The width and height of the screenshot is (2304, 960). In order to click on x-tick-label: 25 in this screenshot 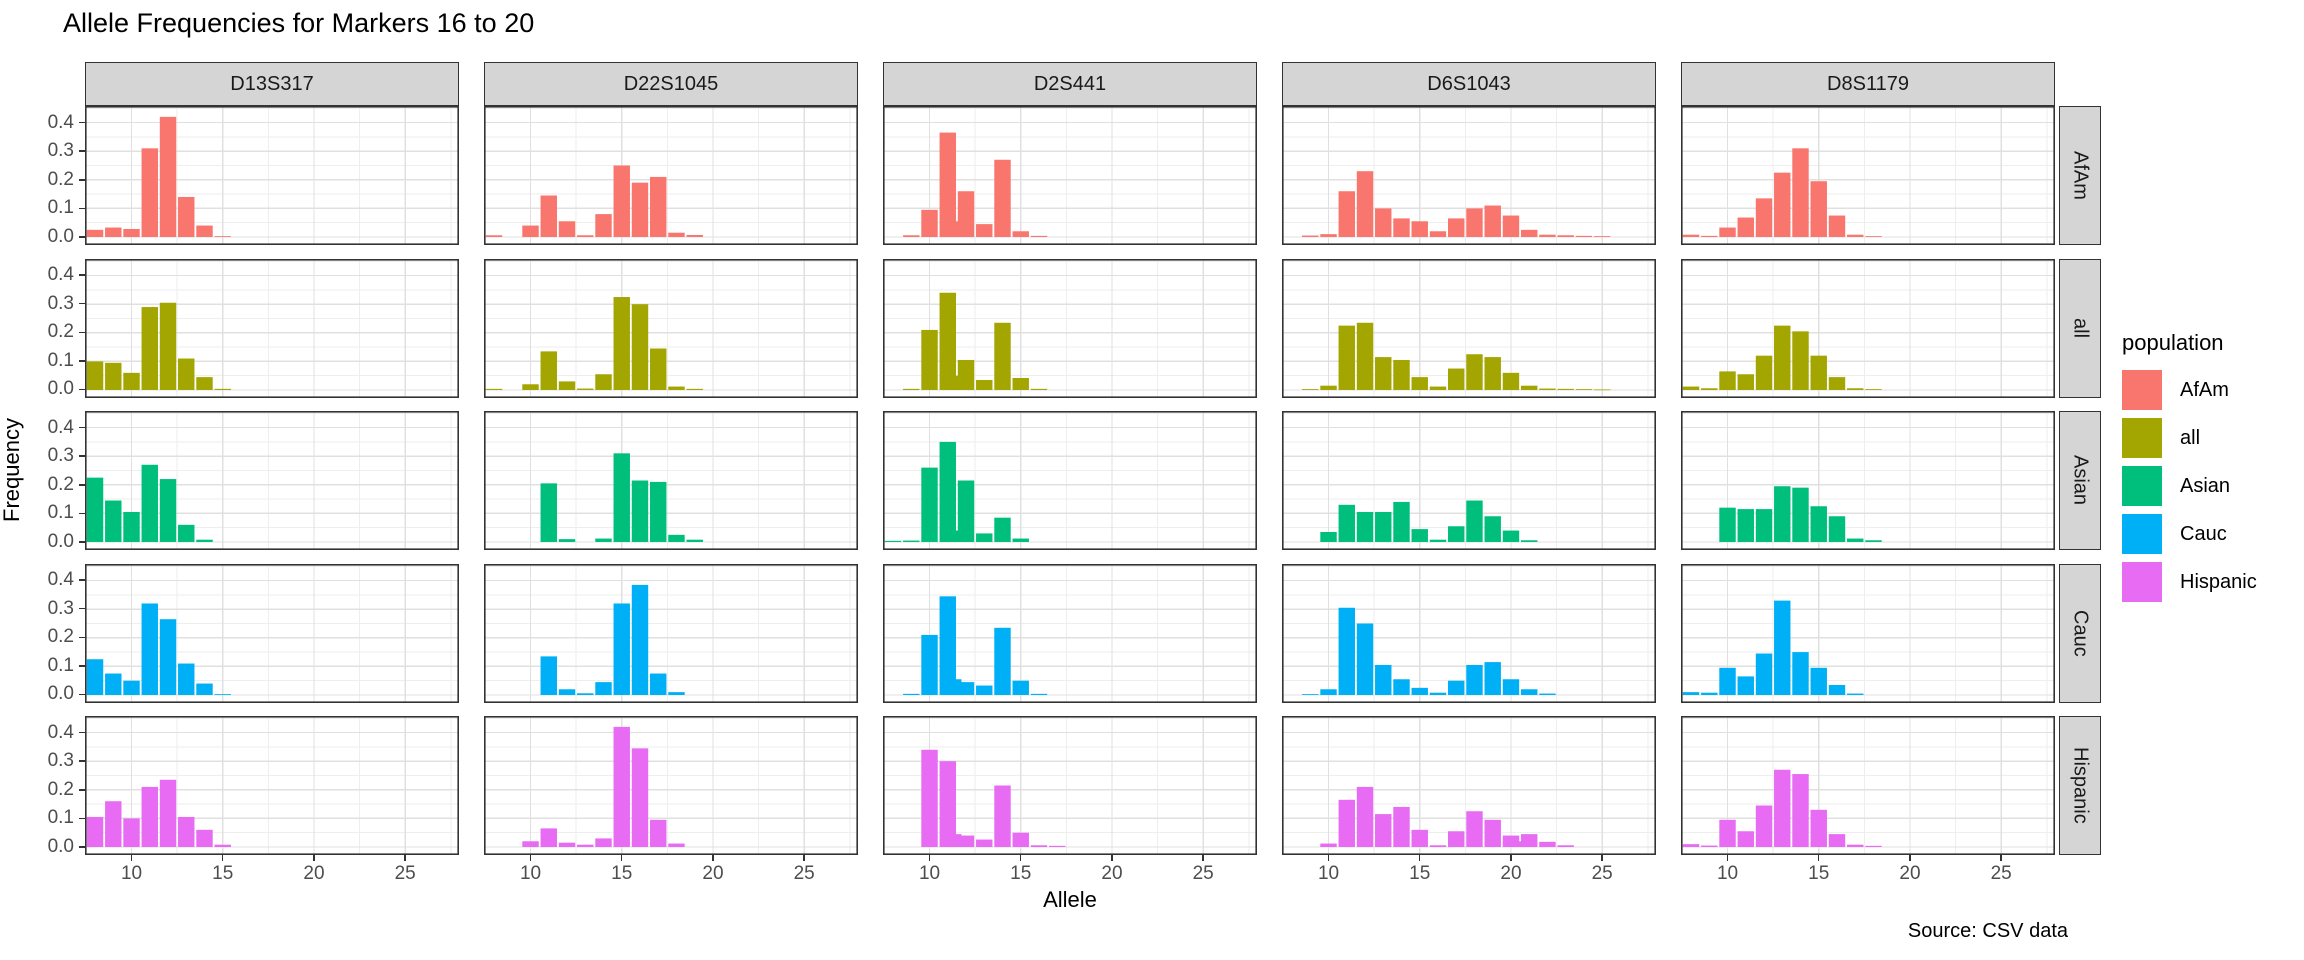, I will do `click(405, 873)`.